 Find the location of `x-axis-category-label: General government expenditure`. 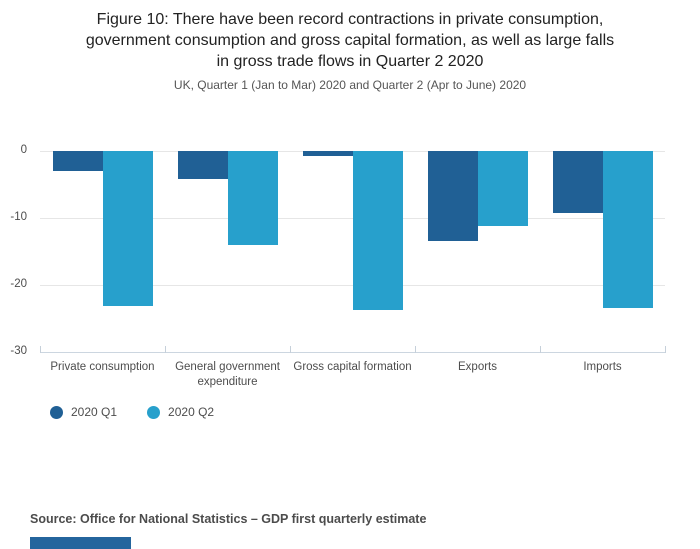

x-axis-category-label: General government expenditure is located at coordinates (227, 374).